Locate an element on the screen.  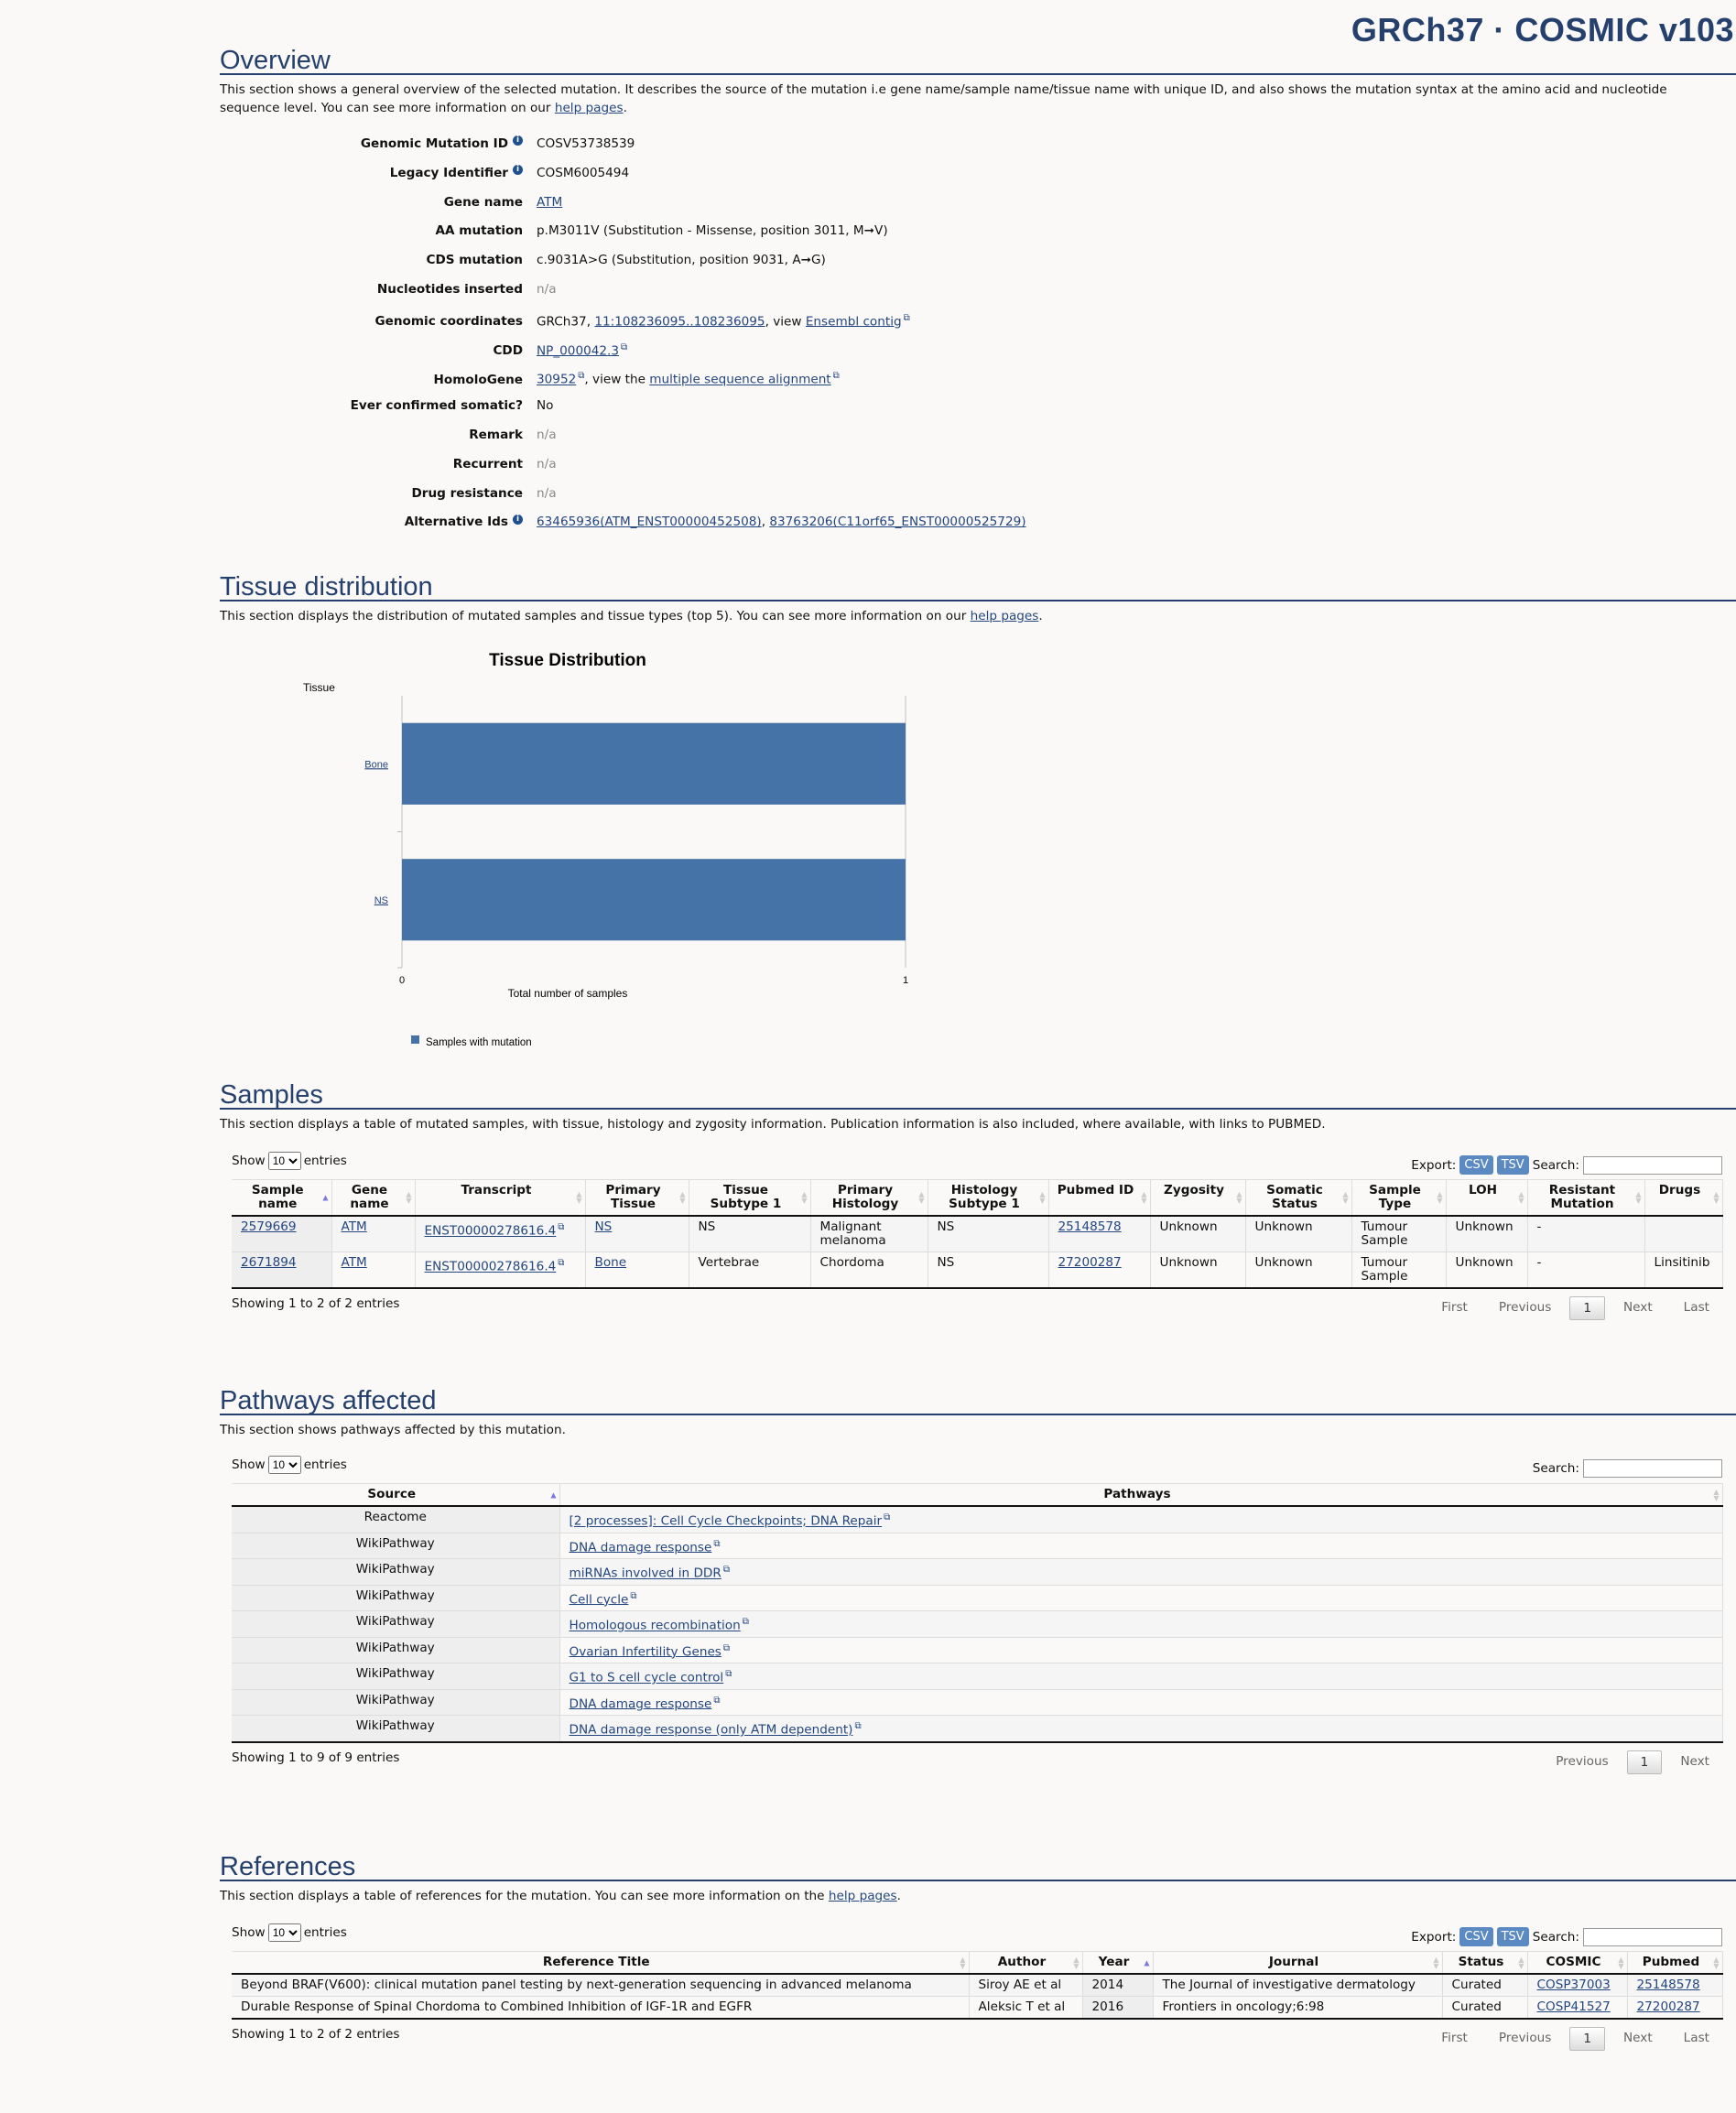
column-header: Somatic Status ▲ ▼ is located at coordinates (1298, 1198).